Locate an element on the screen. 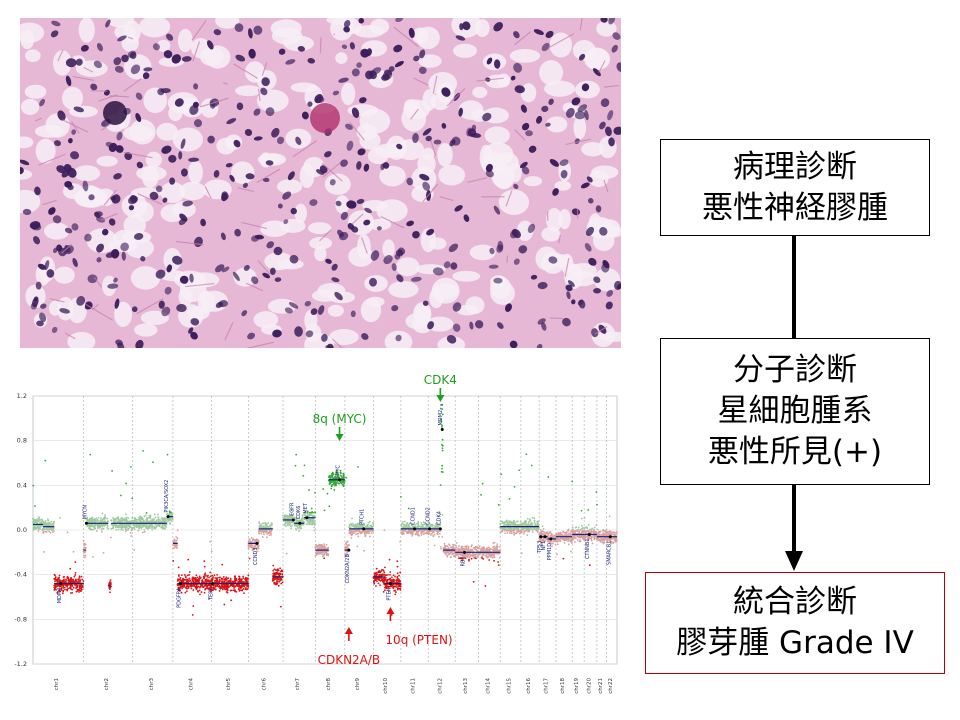 This screenshot has width=960, height=720. chromosome-label: chr2 is located at coordinates (107, 684).